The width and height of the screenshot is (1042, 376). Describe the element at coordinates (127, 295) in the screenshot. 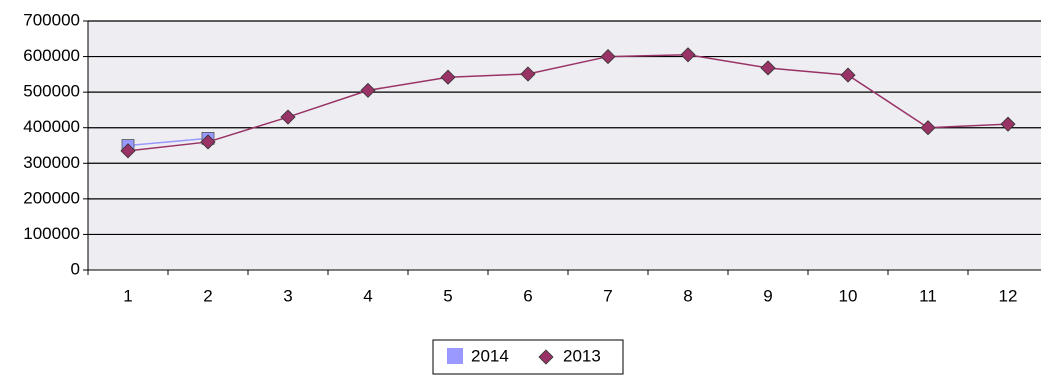

I see `x-tick-label: 1` at that location.